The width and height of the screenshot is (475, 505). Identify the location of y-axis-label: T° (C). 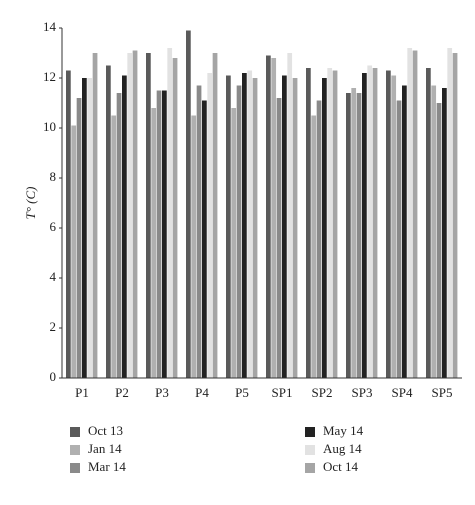
(30, 202).